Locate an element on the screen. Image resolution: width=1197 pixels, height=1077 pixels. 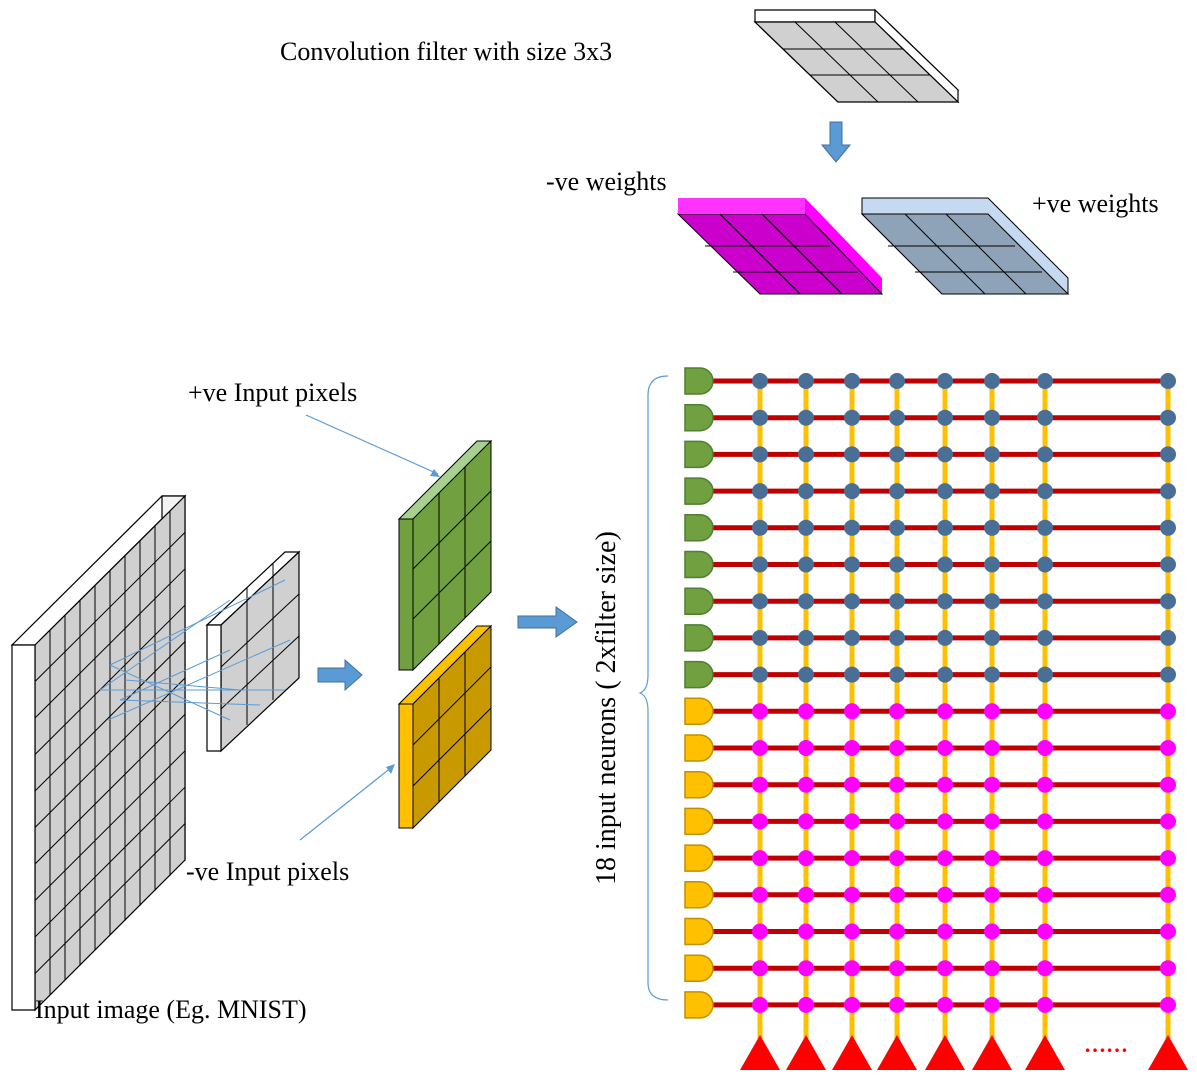
pos-pixels-pointer-head is located at coordinates (435, 473).